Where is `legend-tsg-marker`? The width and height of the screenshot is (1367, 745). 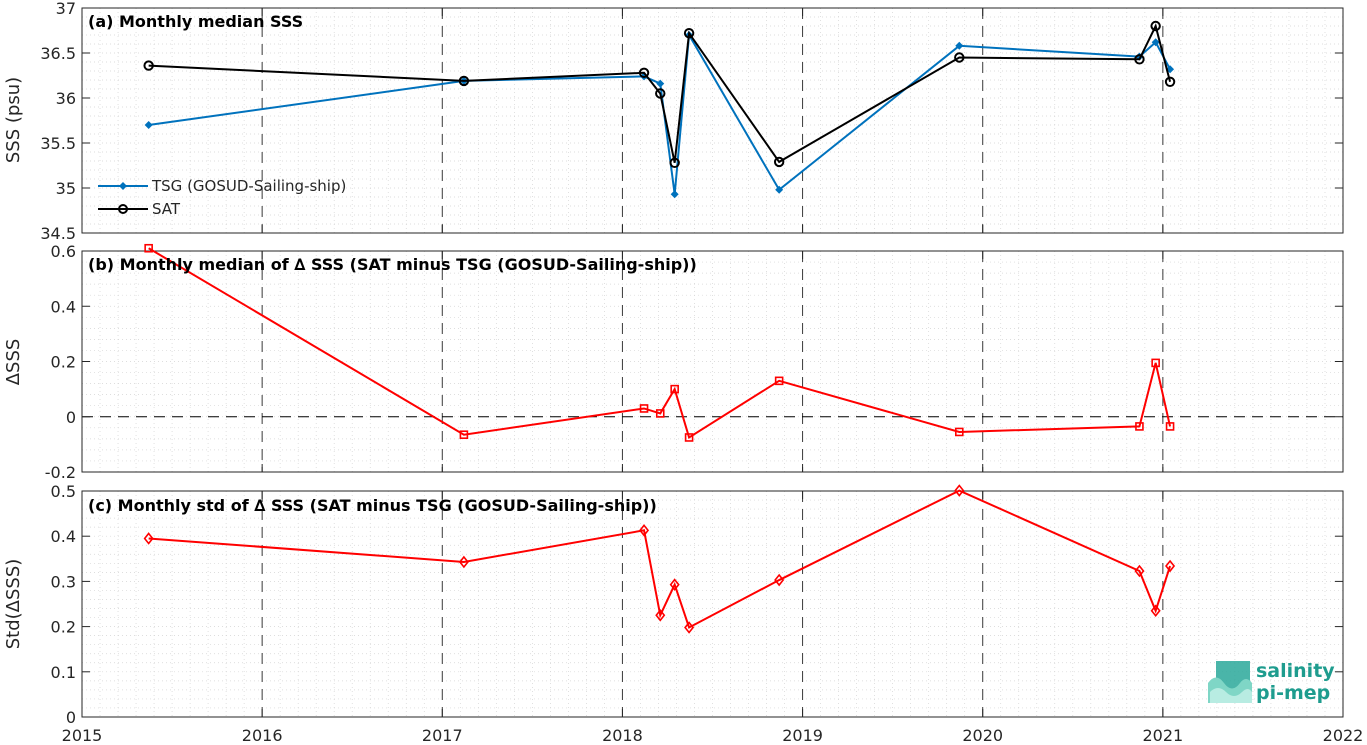 legend-tsg-marker is located at coordinates (123, 186).